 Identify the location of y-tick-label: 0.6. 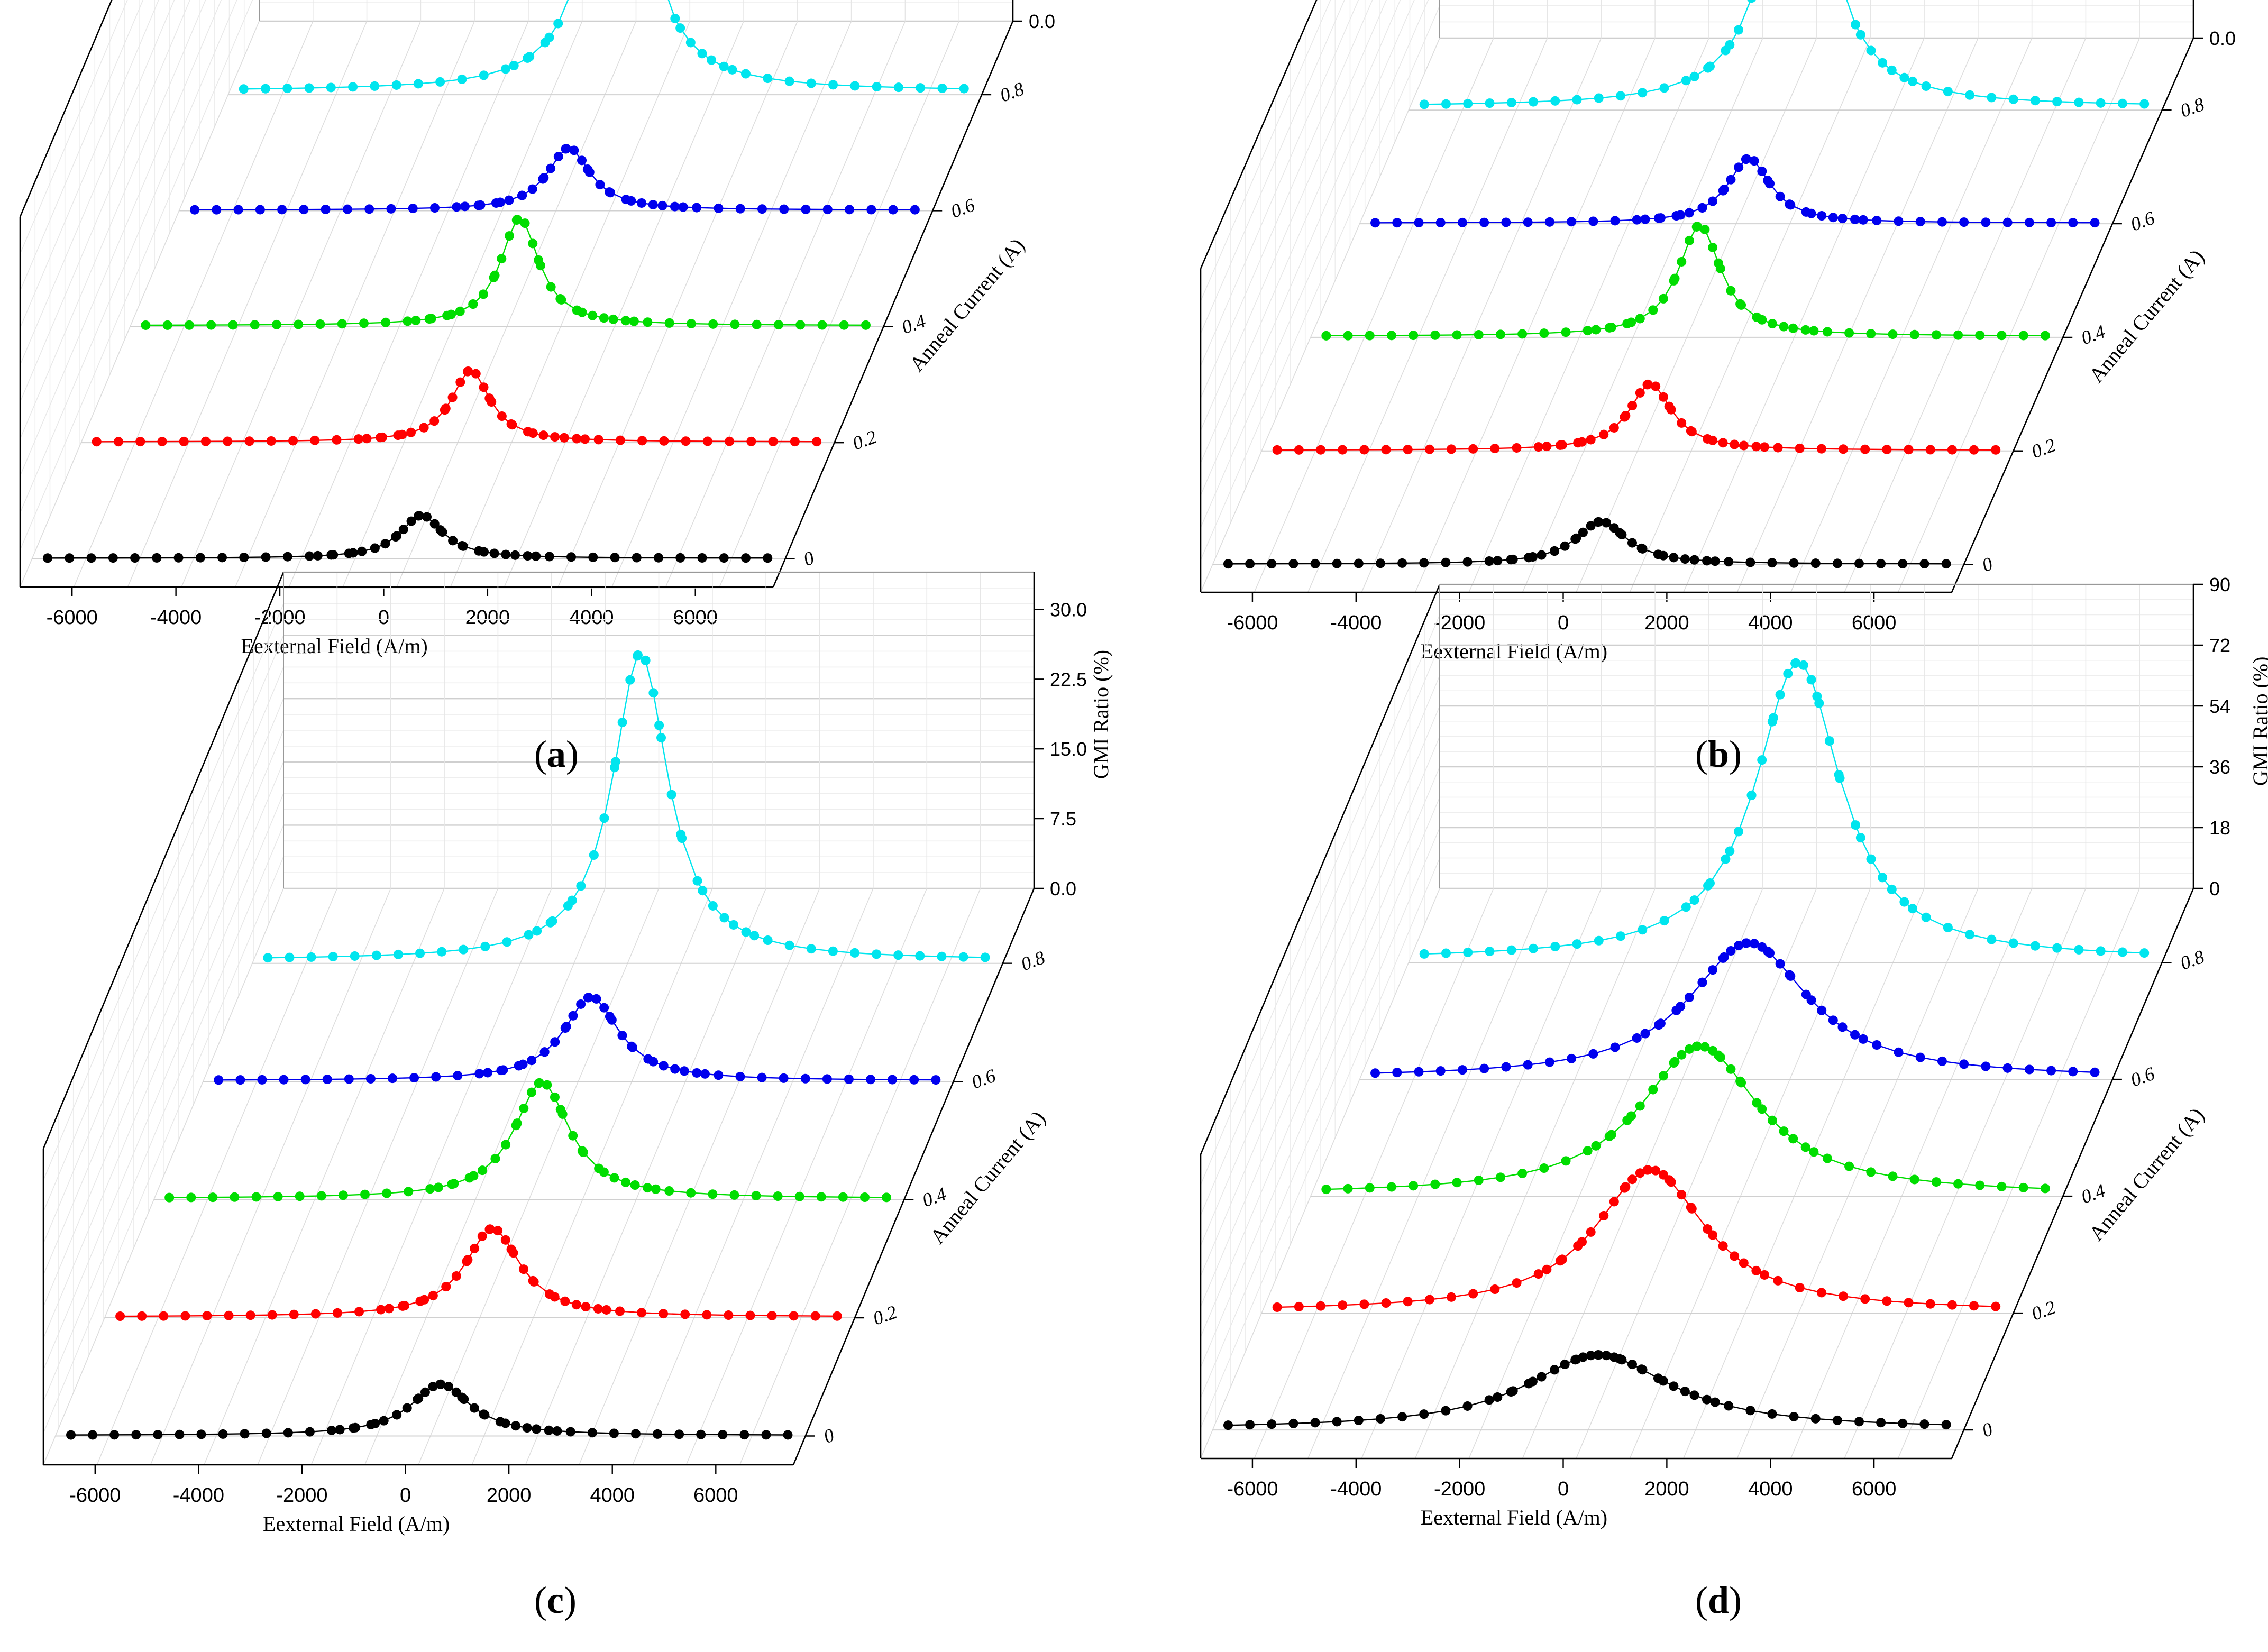
(2142, 221).